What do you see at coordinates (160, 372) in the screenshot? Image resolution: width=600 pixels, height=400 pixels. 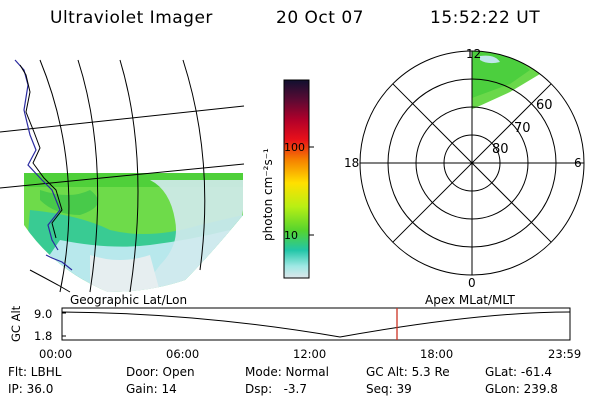 I see `door-info: Door: Open` at bounding box center [160, 372].